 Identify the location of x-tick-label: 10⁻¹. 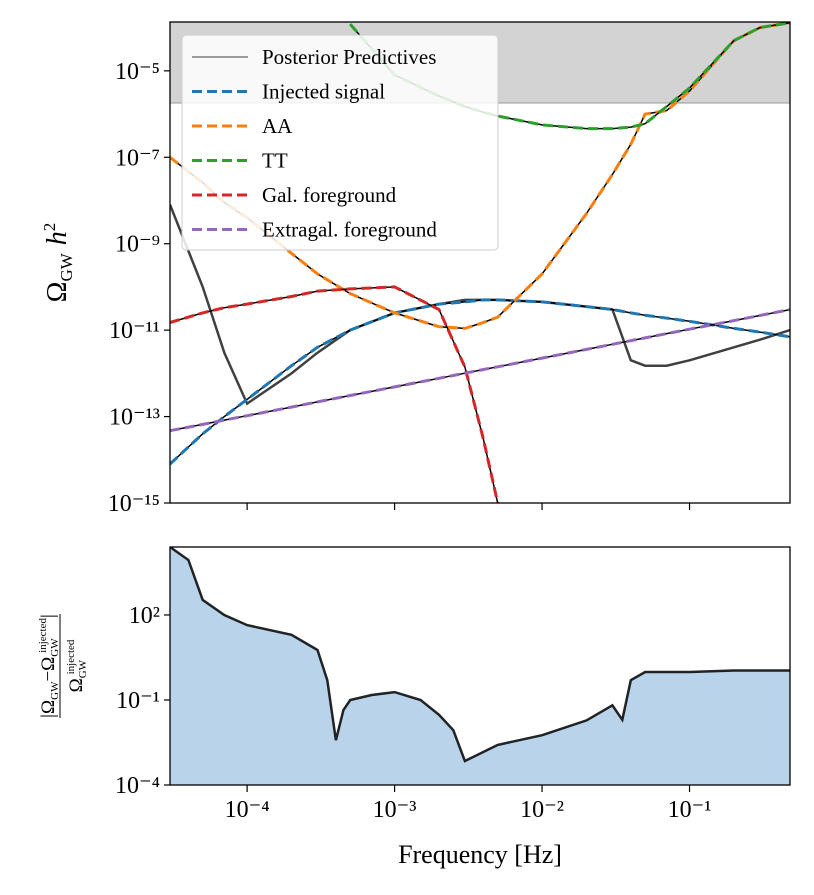
(690, 810).